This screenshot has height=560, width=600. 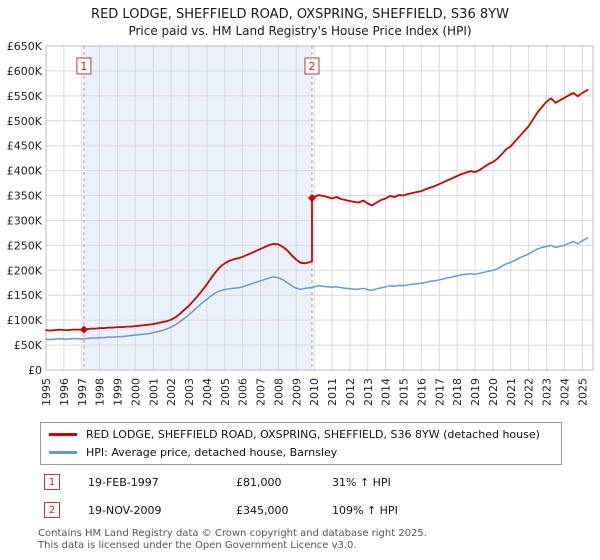 What do you see at coordinates (25, 220) in the screenshot?
I see `svg-text: £300K` at bounding box center [25, 220].